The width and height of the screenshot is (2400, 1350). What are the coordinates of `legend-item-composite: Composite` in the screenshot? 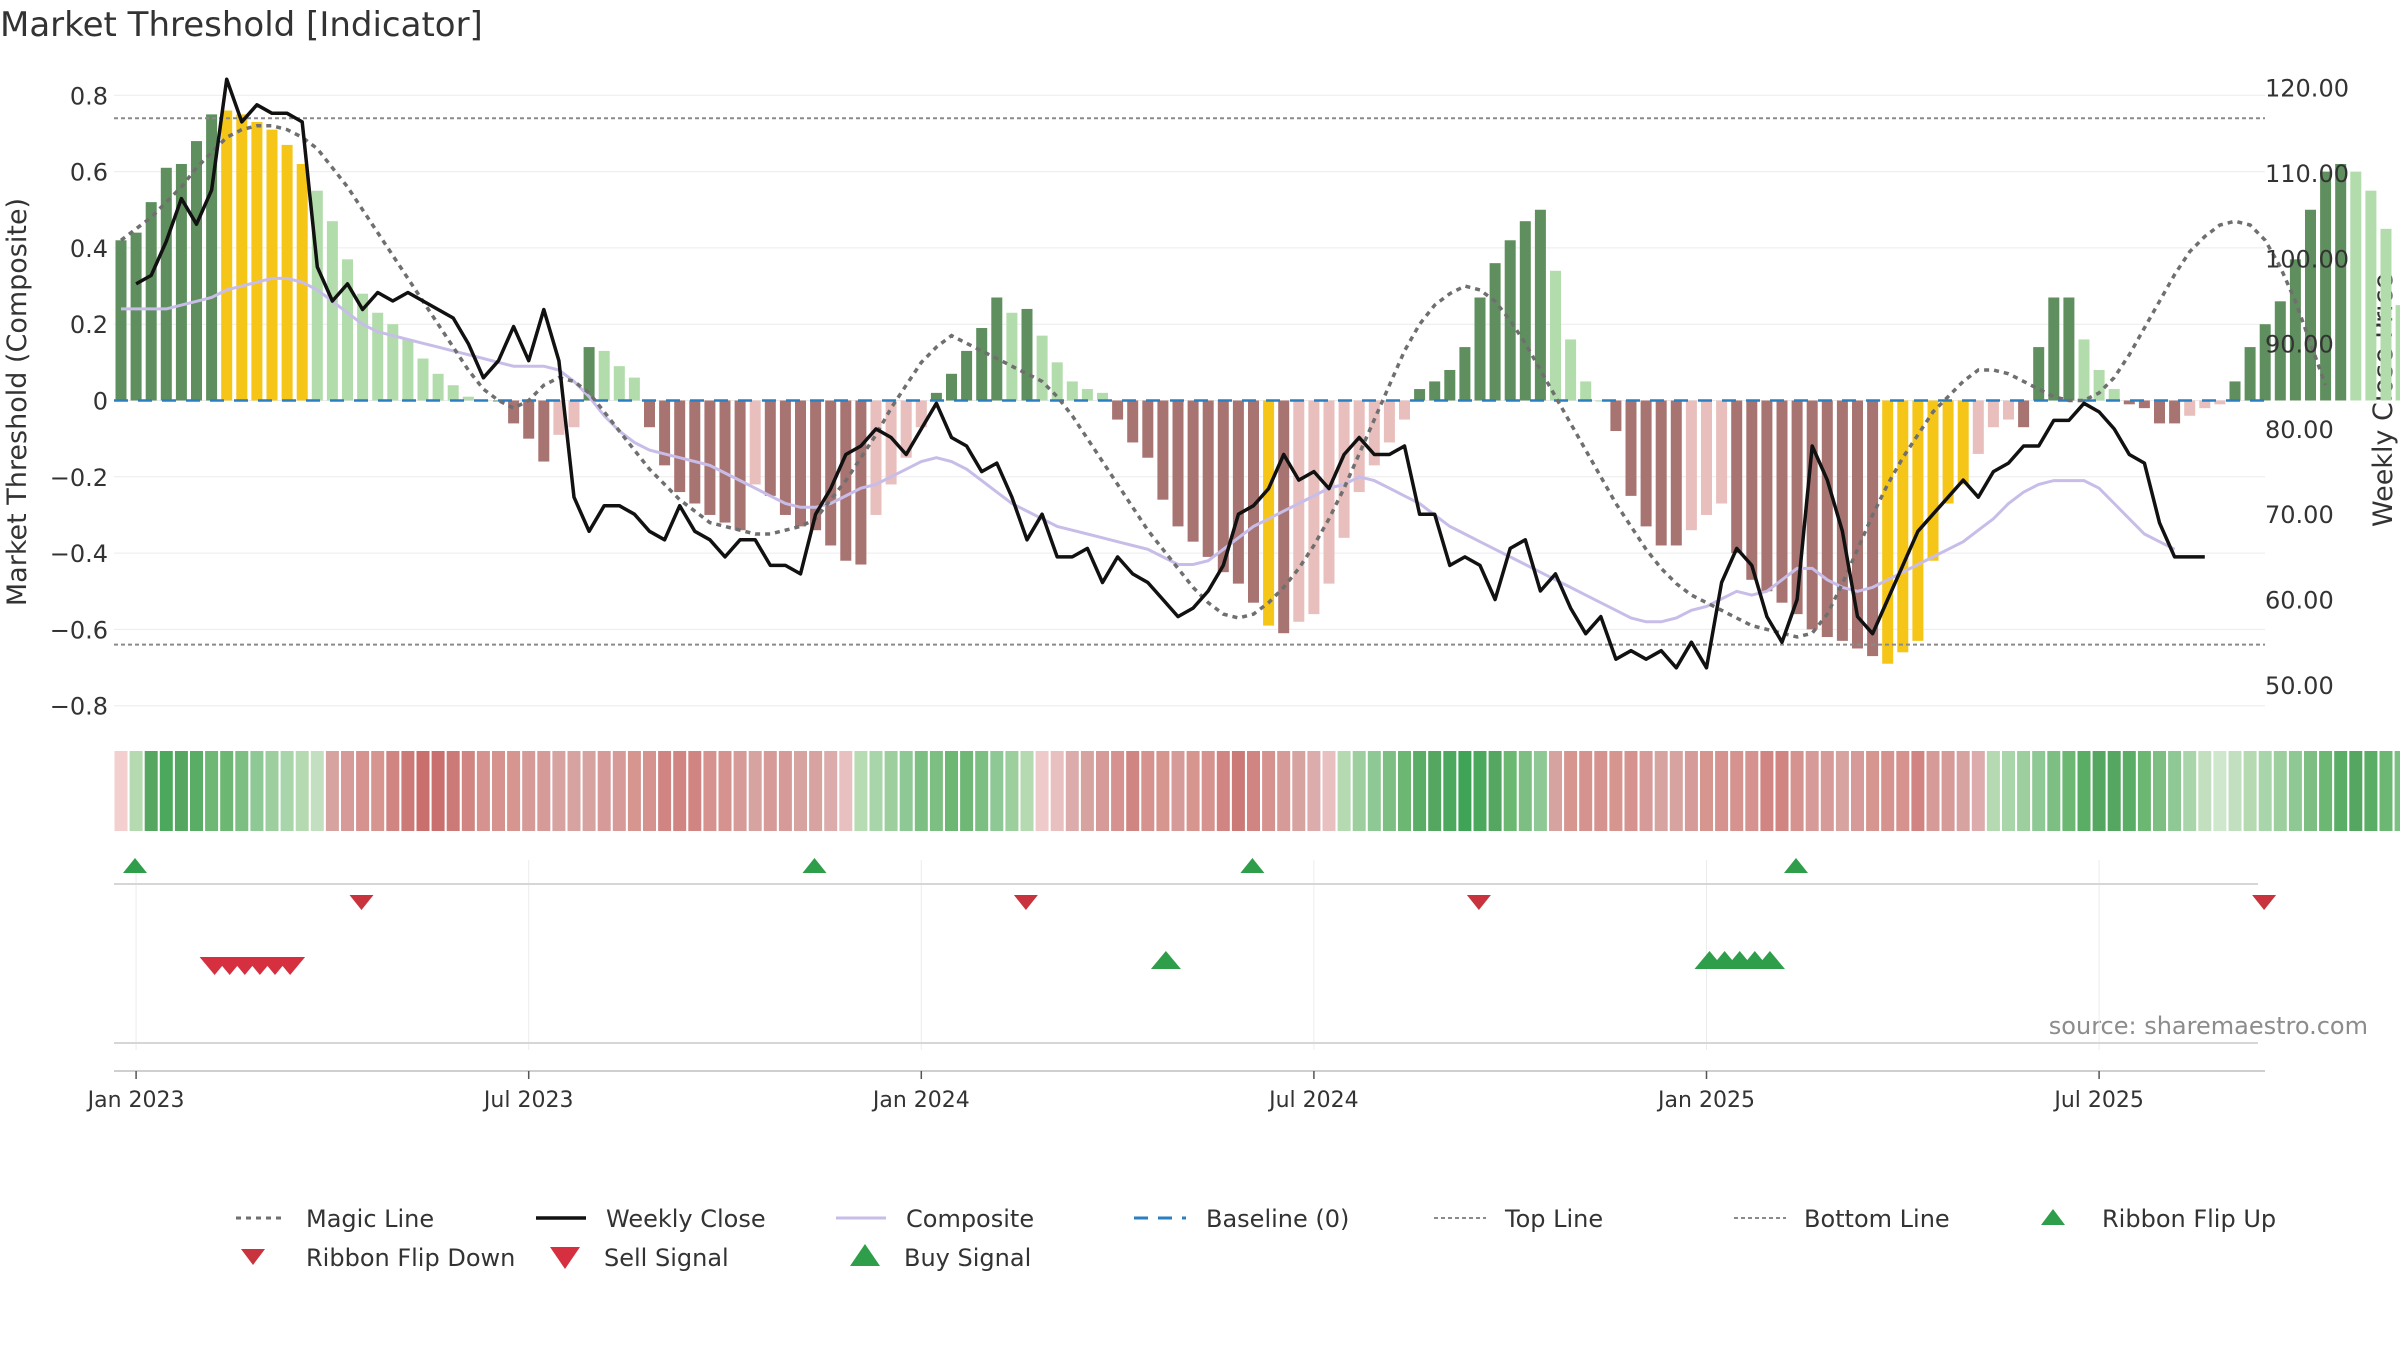 It's located at (935, 1219).